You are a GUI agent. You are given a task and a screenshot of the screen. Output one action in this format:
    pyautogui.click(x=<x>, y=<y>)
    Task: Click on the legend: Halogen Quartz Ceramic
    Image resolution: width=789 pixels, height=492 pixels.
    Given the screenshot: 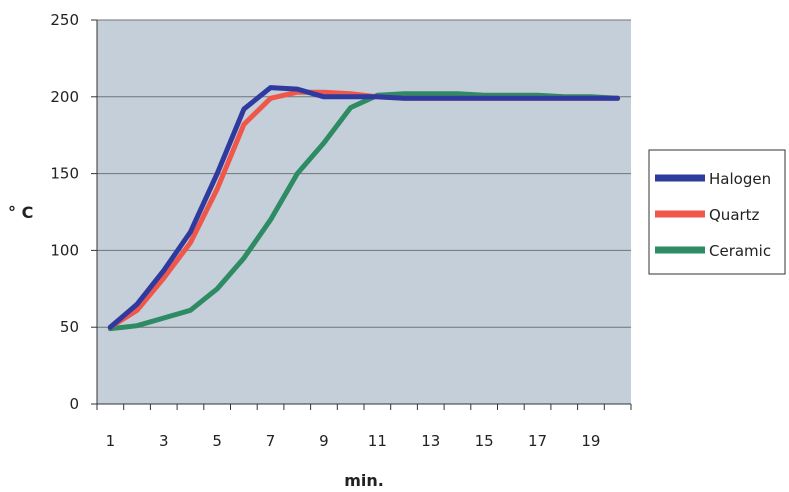 What is the action you would take?
    pyautogui.click(x=717, y=212)
    